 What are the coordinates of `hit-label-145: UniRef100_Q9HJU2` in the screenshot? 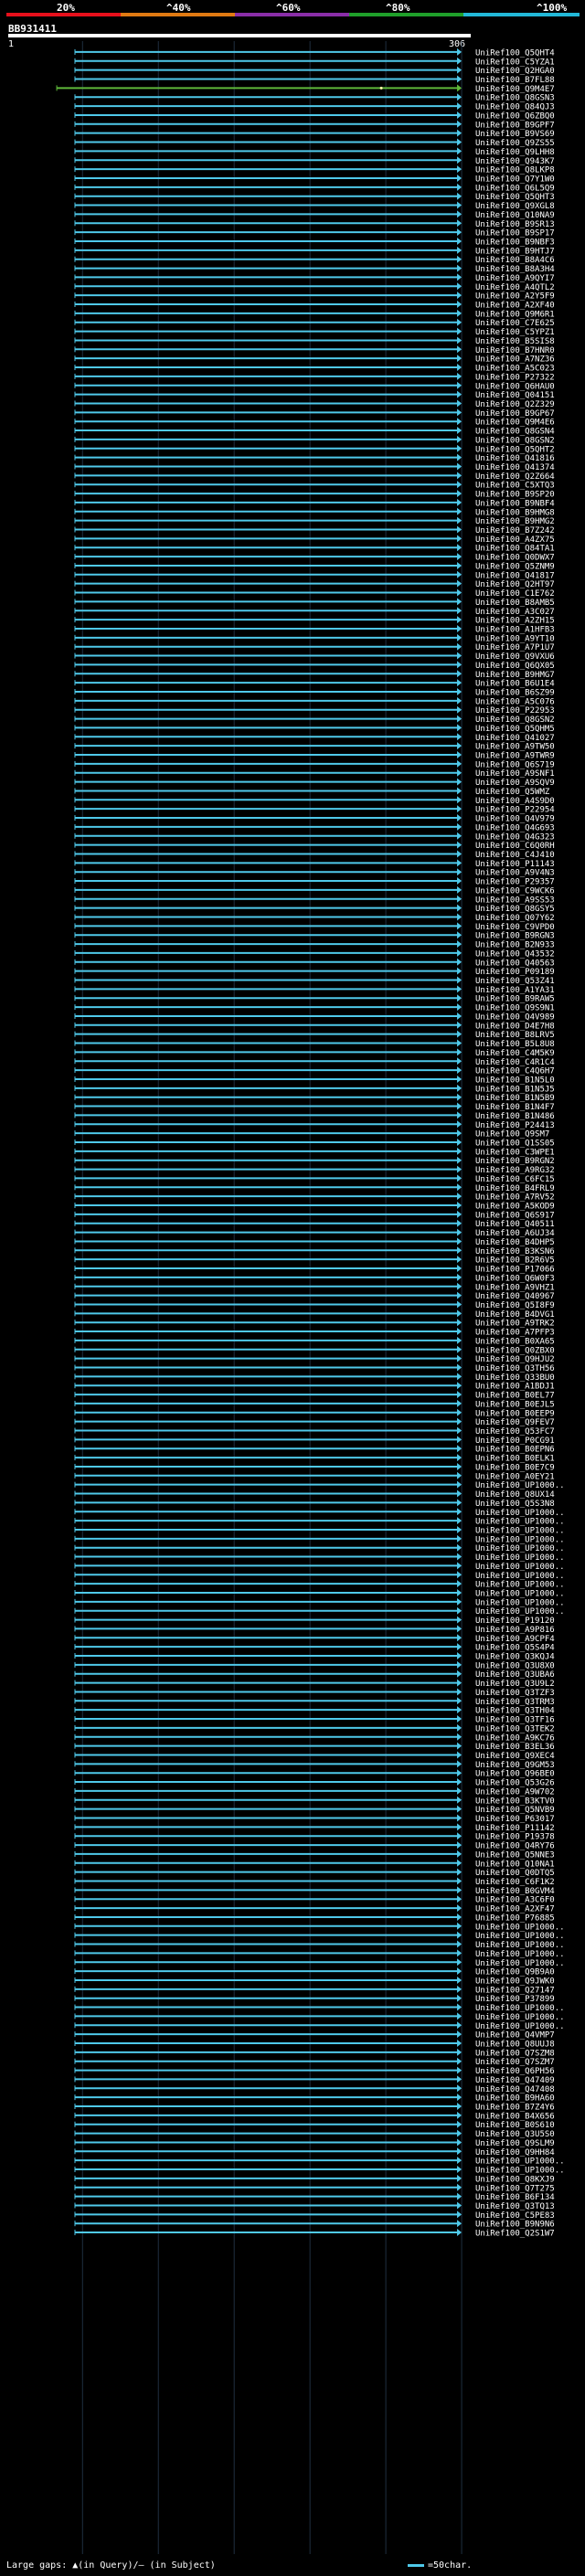 It's located at (515, 1359).